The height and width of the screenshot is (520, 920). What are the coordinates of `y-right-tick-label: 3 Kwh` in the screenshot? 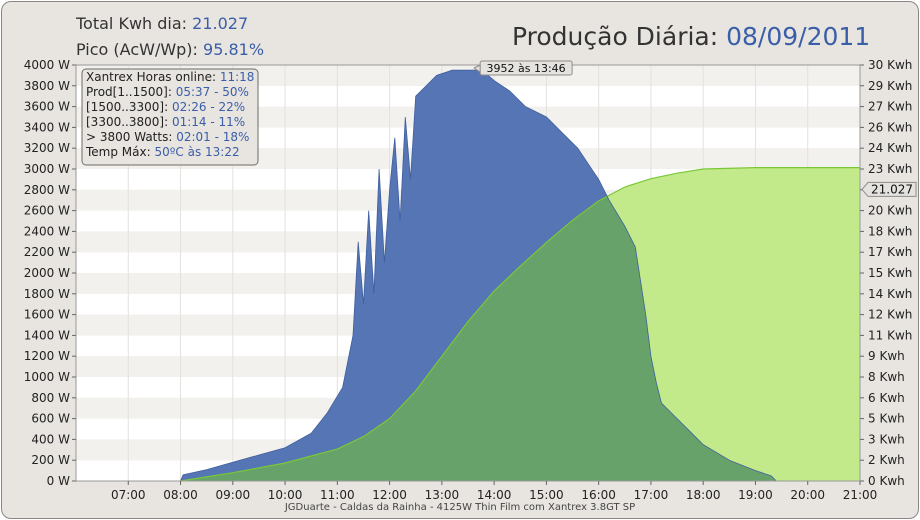 It's located at (886, 439).